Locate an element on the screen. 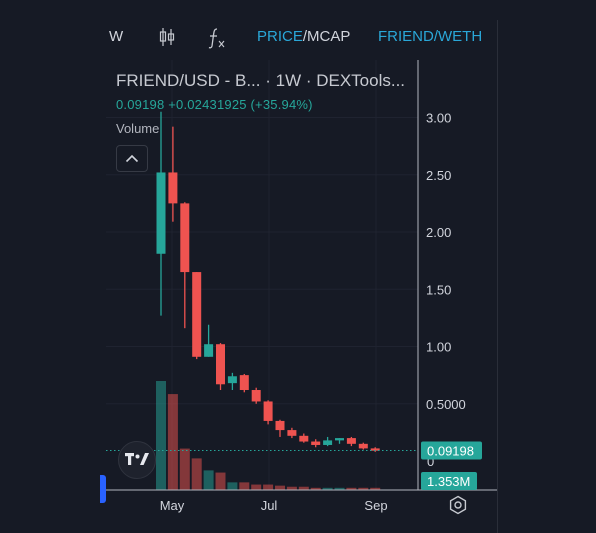 This screenshot has width=596, height=533. last-price-badge-label: 0.09198 is located at coordinates (450, 450).